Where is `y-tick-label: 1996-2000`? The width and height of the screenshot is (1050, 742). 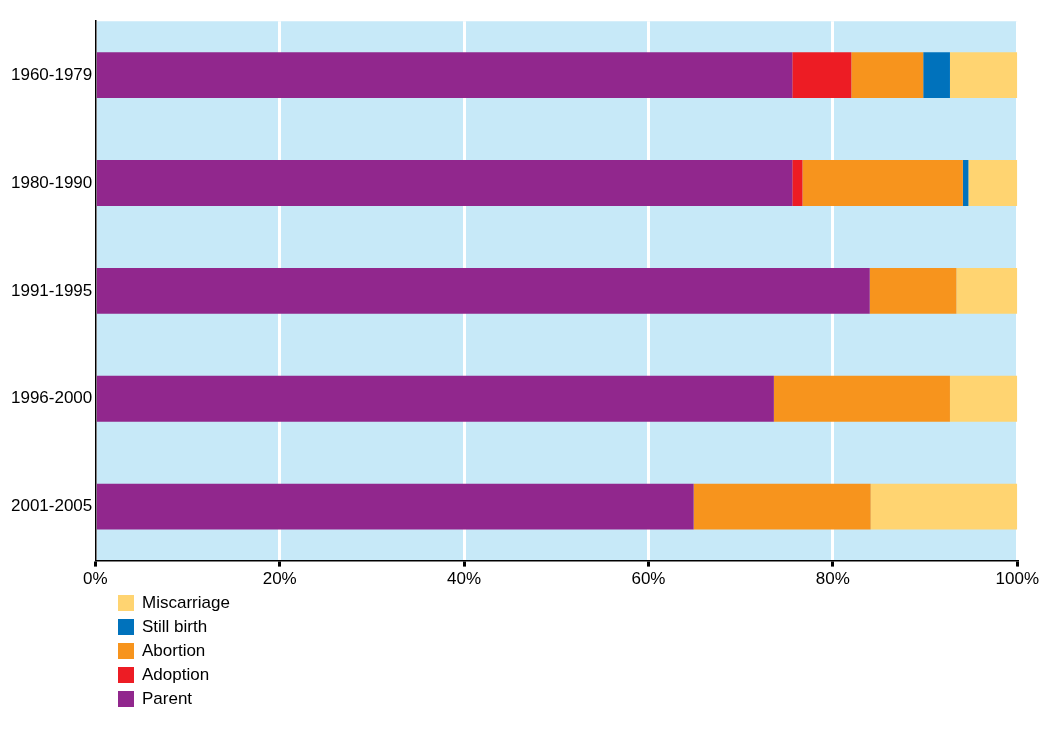 y-tick-label: 1996-2000 is located at coordinates (51, 398).